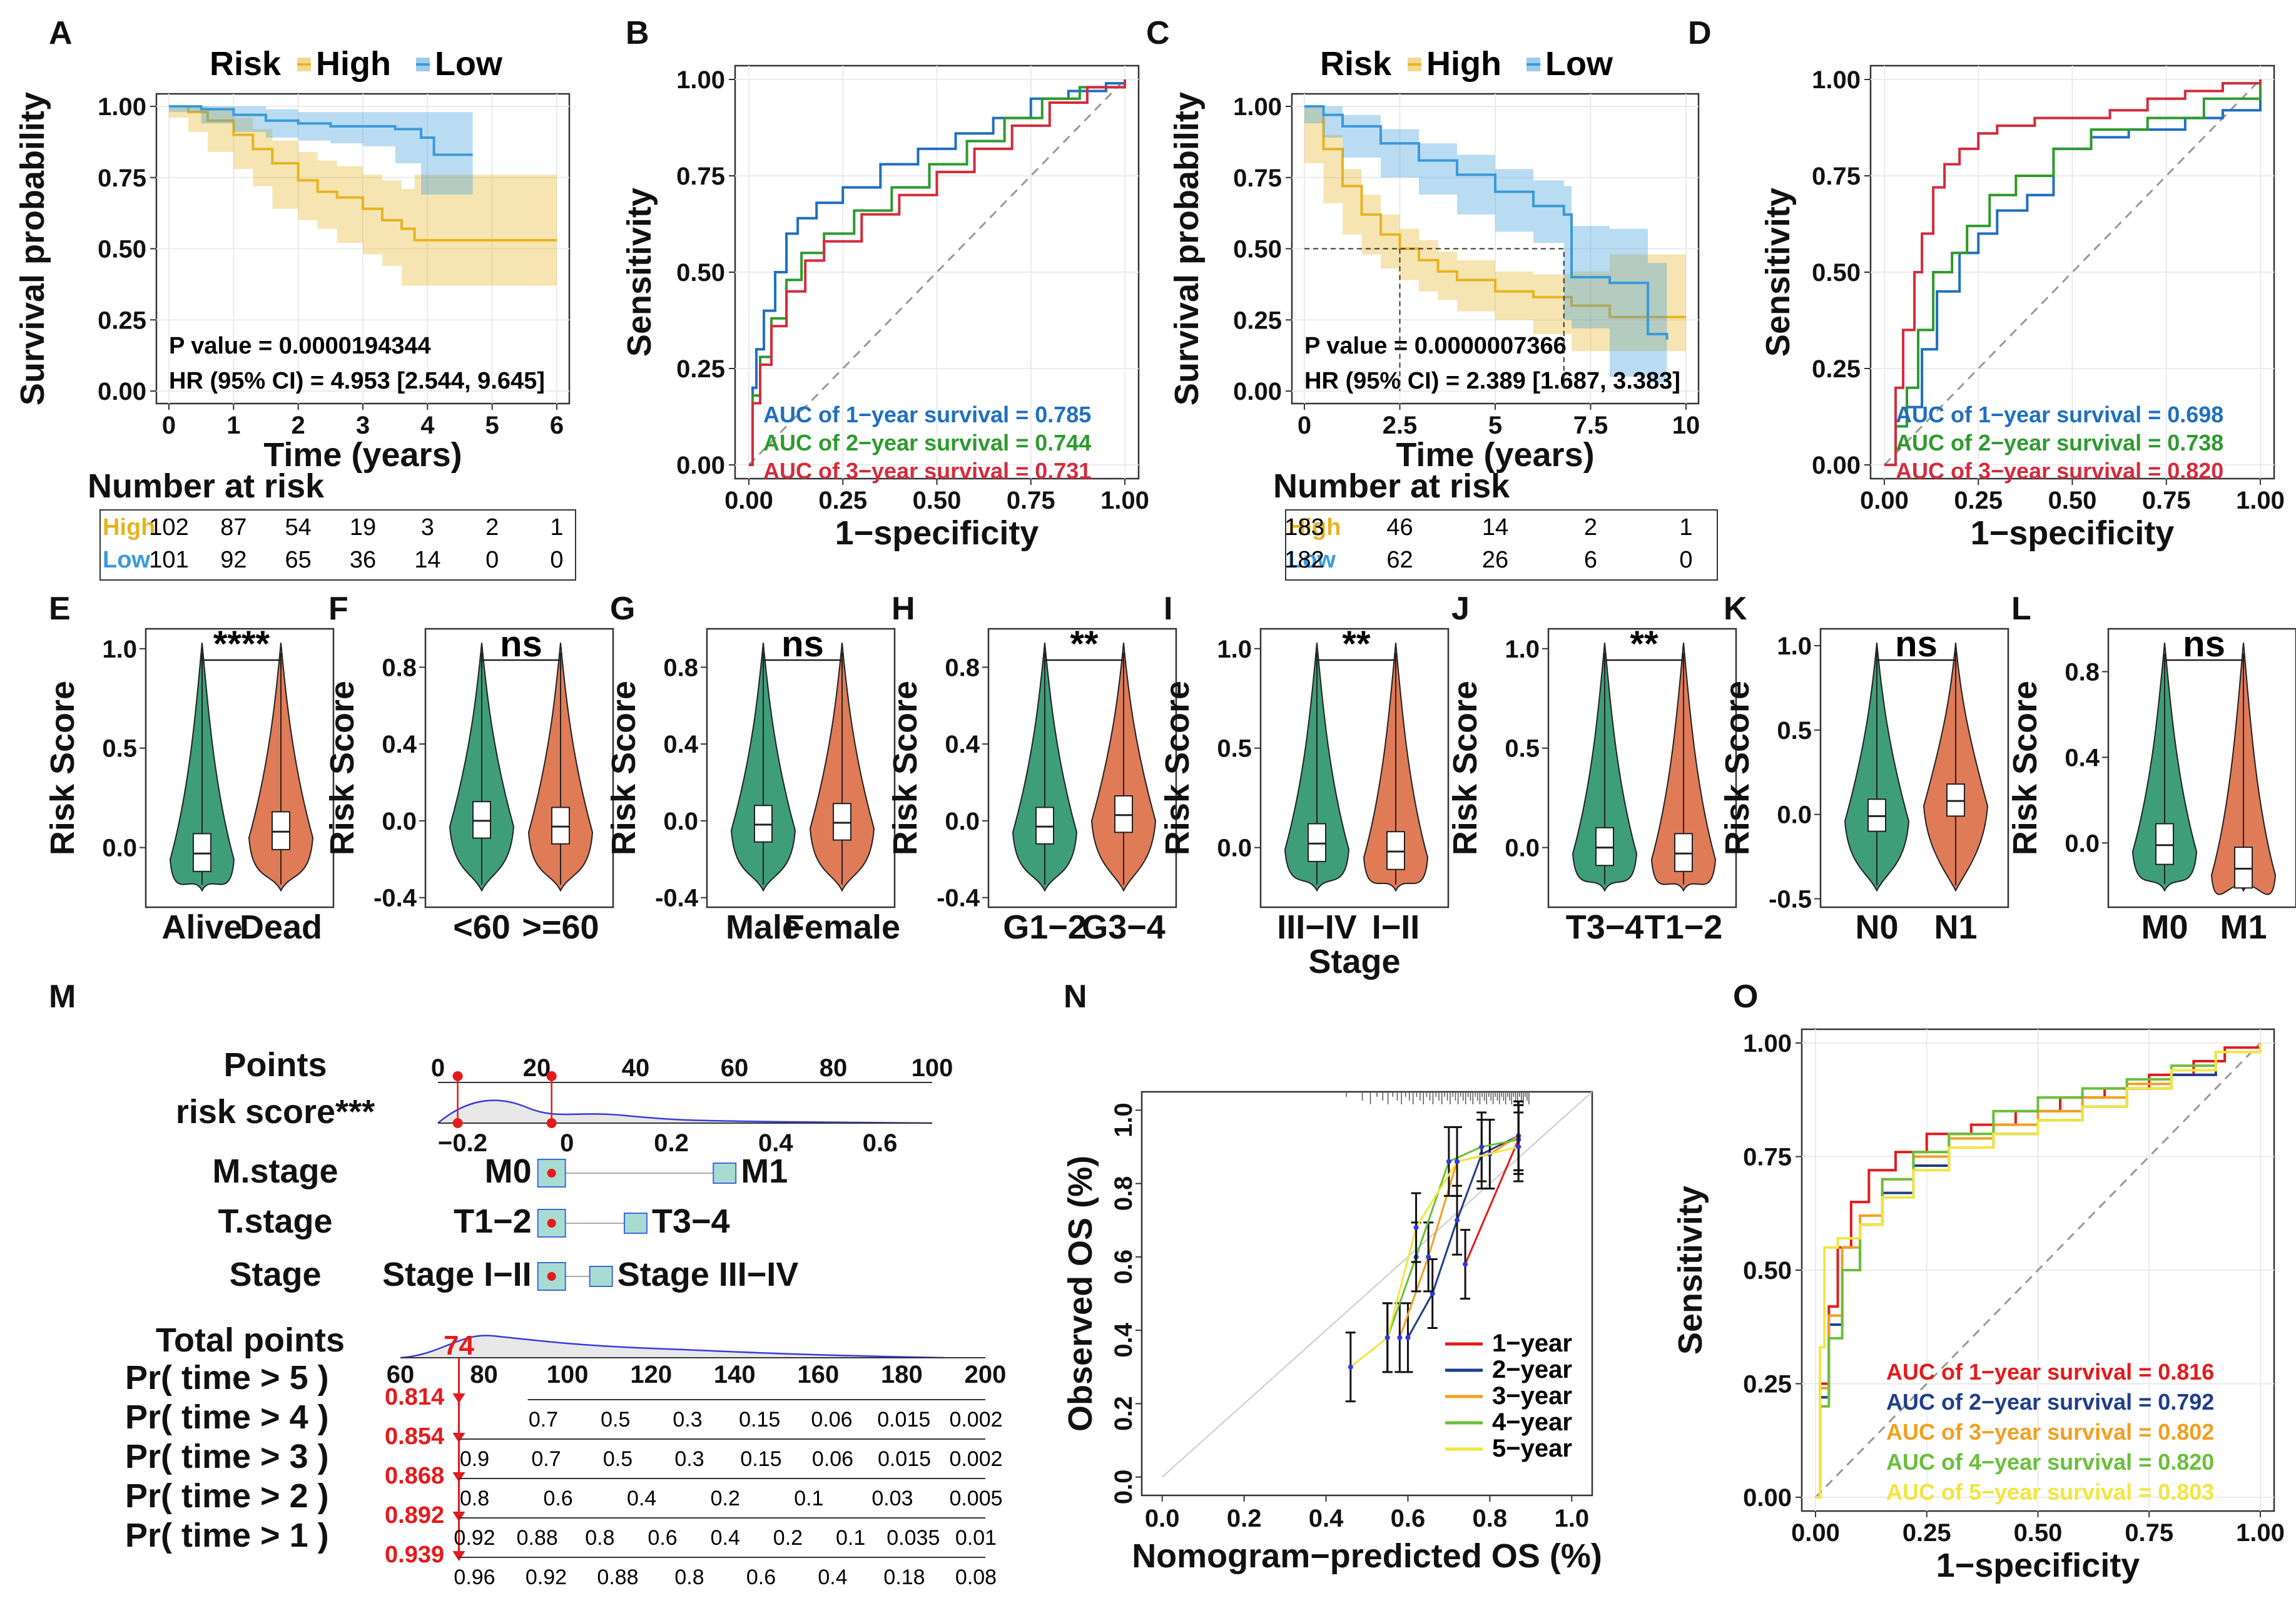 The image size is (2296, 1603). I want to click on risk-count: 92, so click(233, 560).